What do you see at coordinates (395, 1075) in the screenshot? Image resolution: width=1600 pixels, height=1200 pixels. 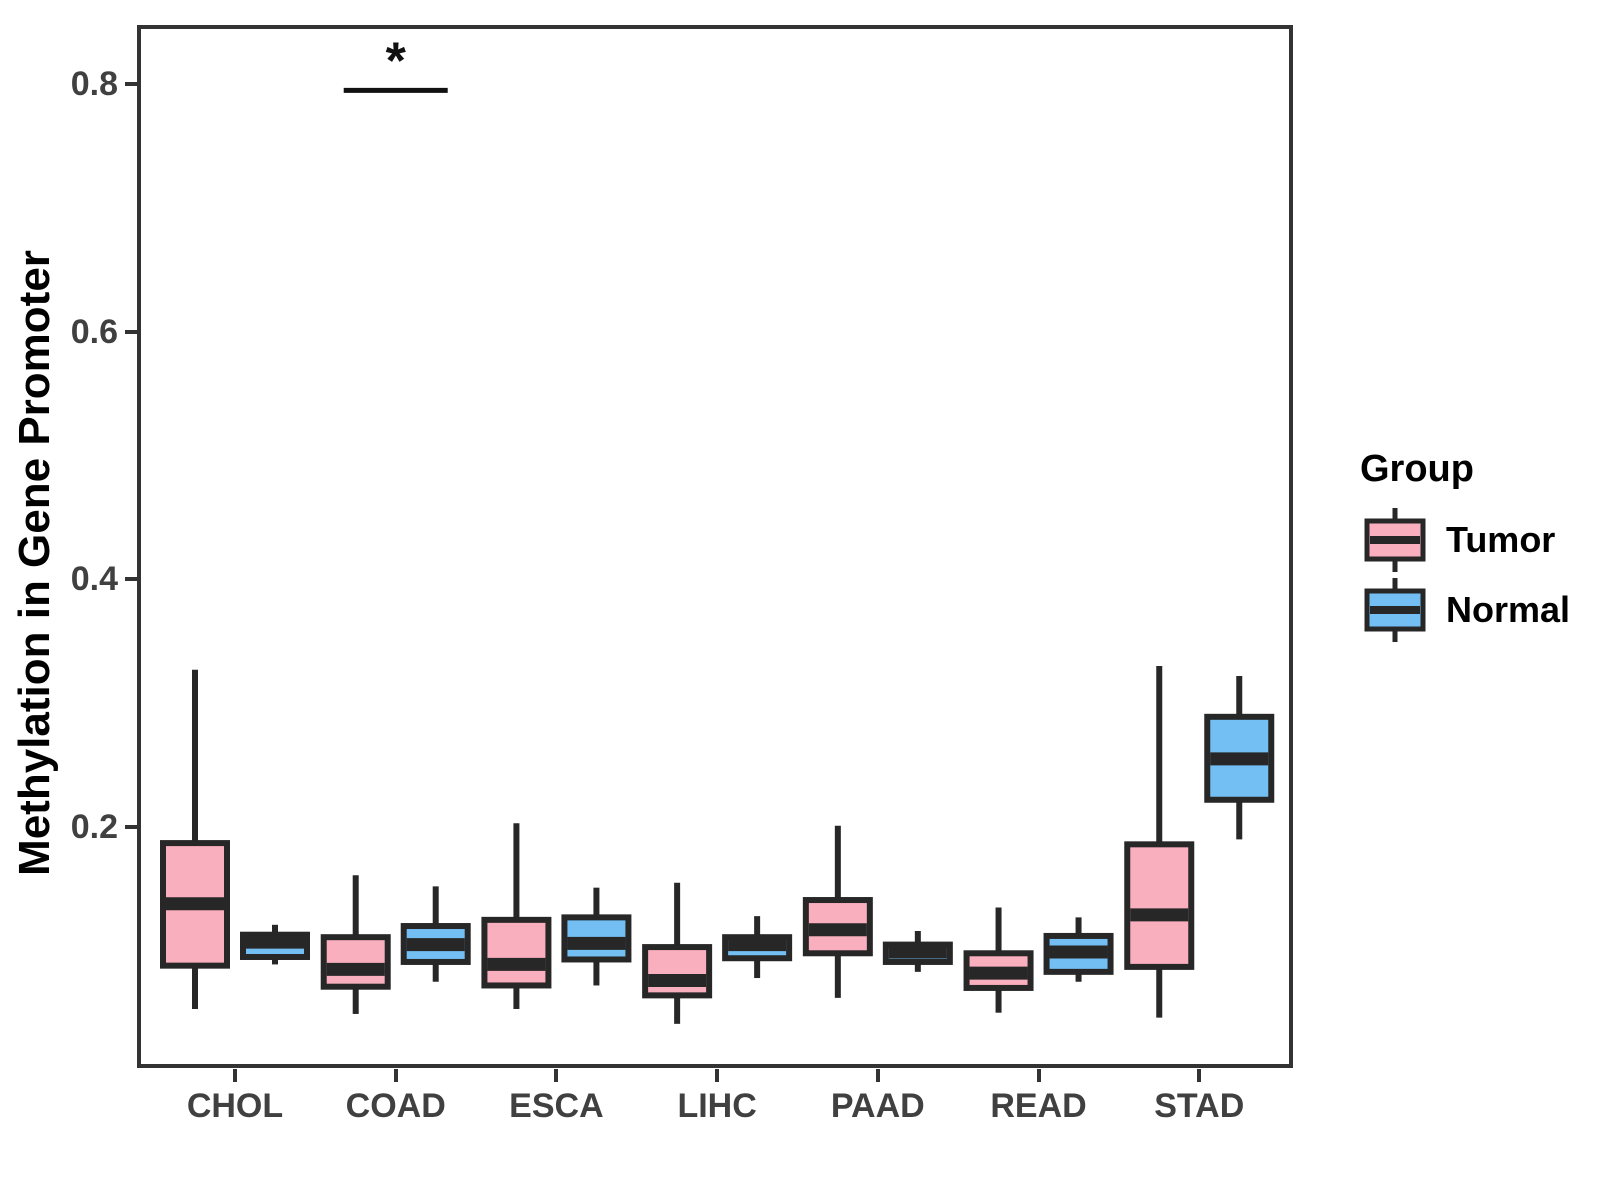 I see `x-tick-mark-coad` at bounding box center [395, 1075].